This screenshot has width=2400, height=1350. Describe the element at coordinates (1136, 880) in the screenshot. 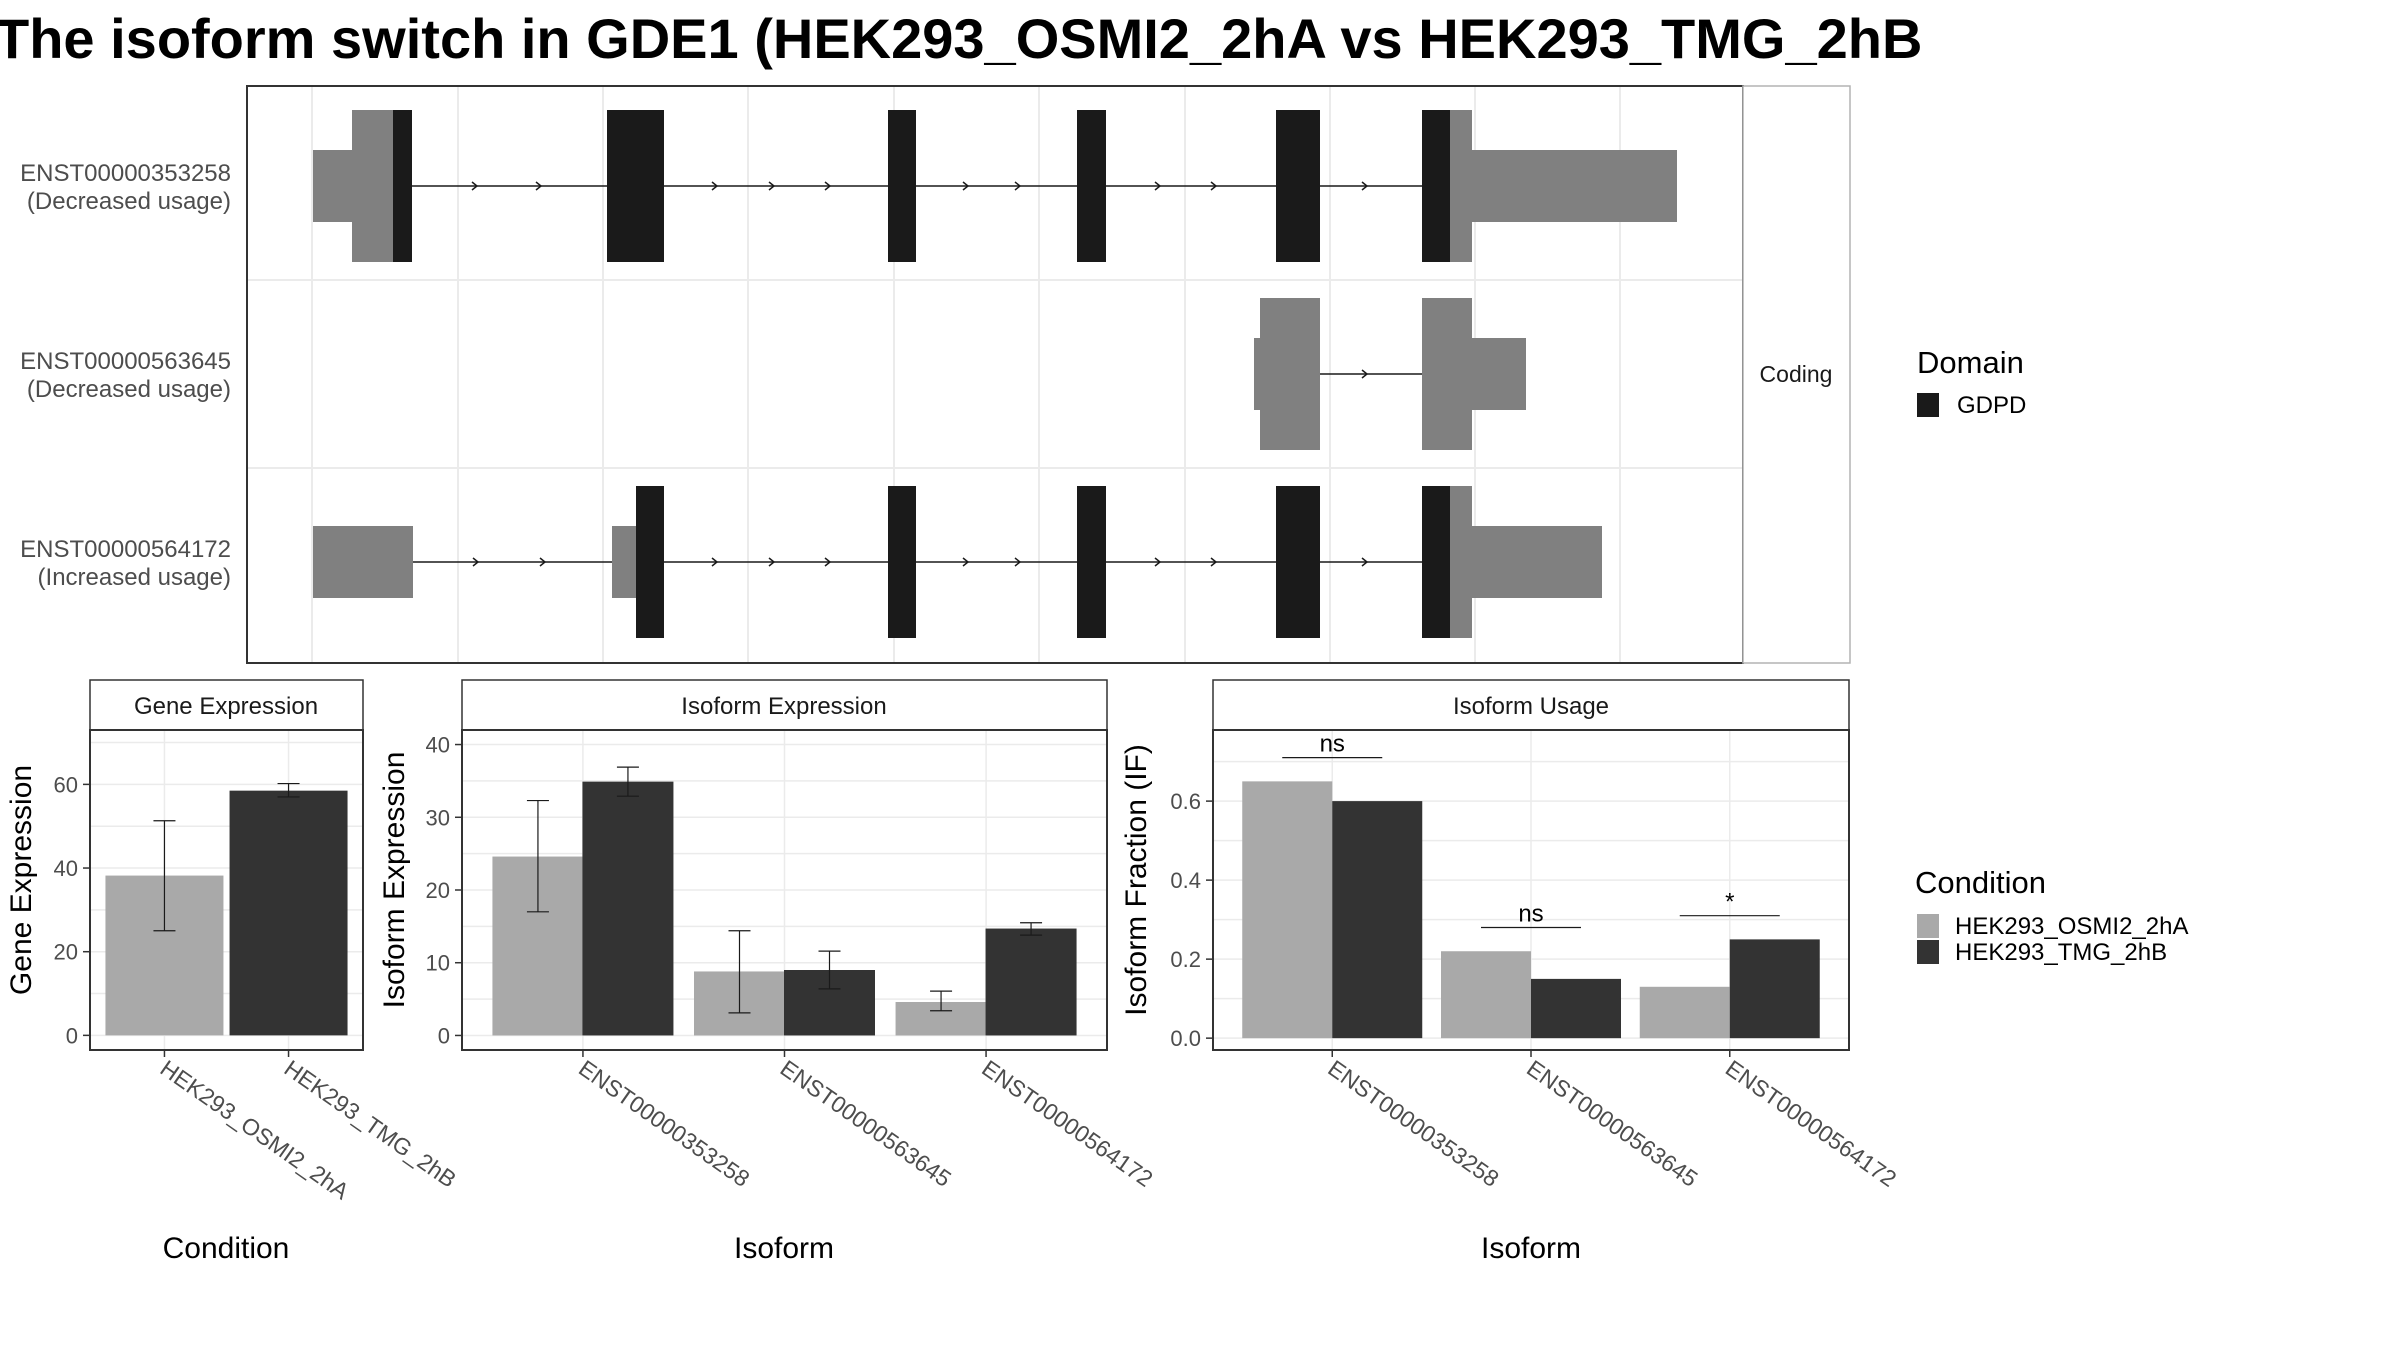

I see `y-axis-title: Isoform Fraction (IF)` at that location.